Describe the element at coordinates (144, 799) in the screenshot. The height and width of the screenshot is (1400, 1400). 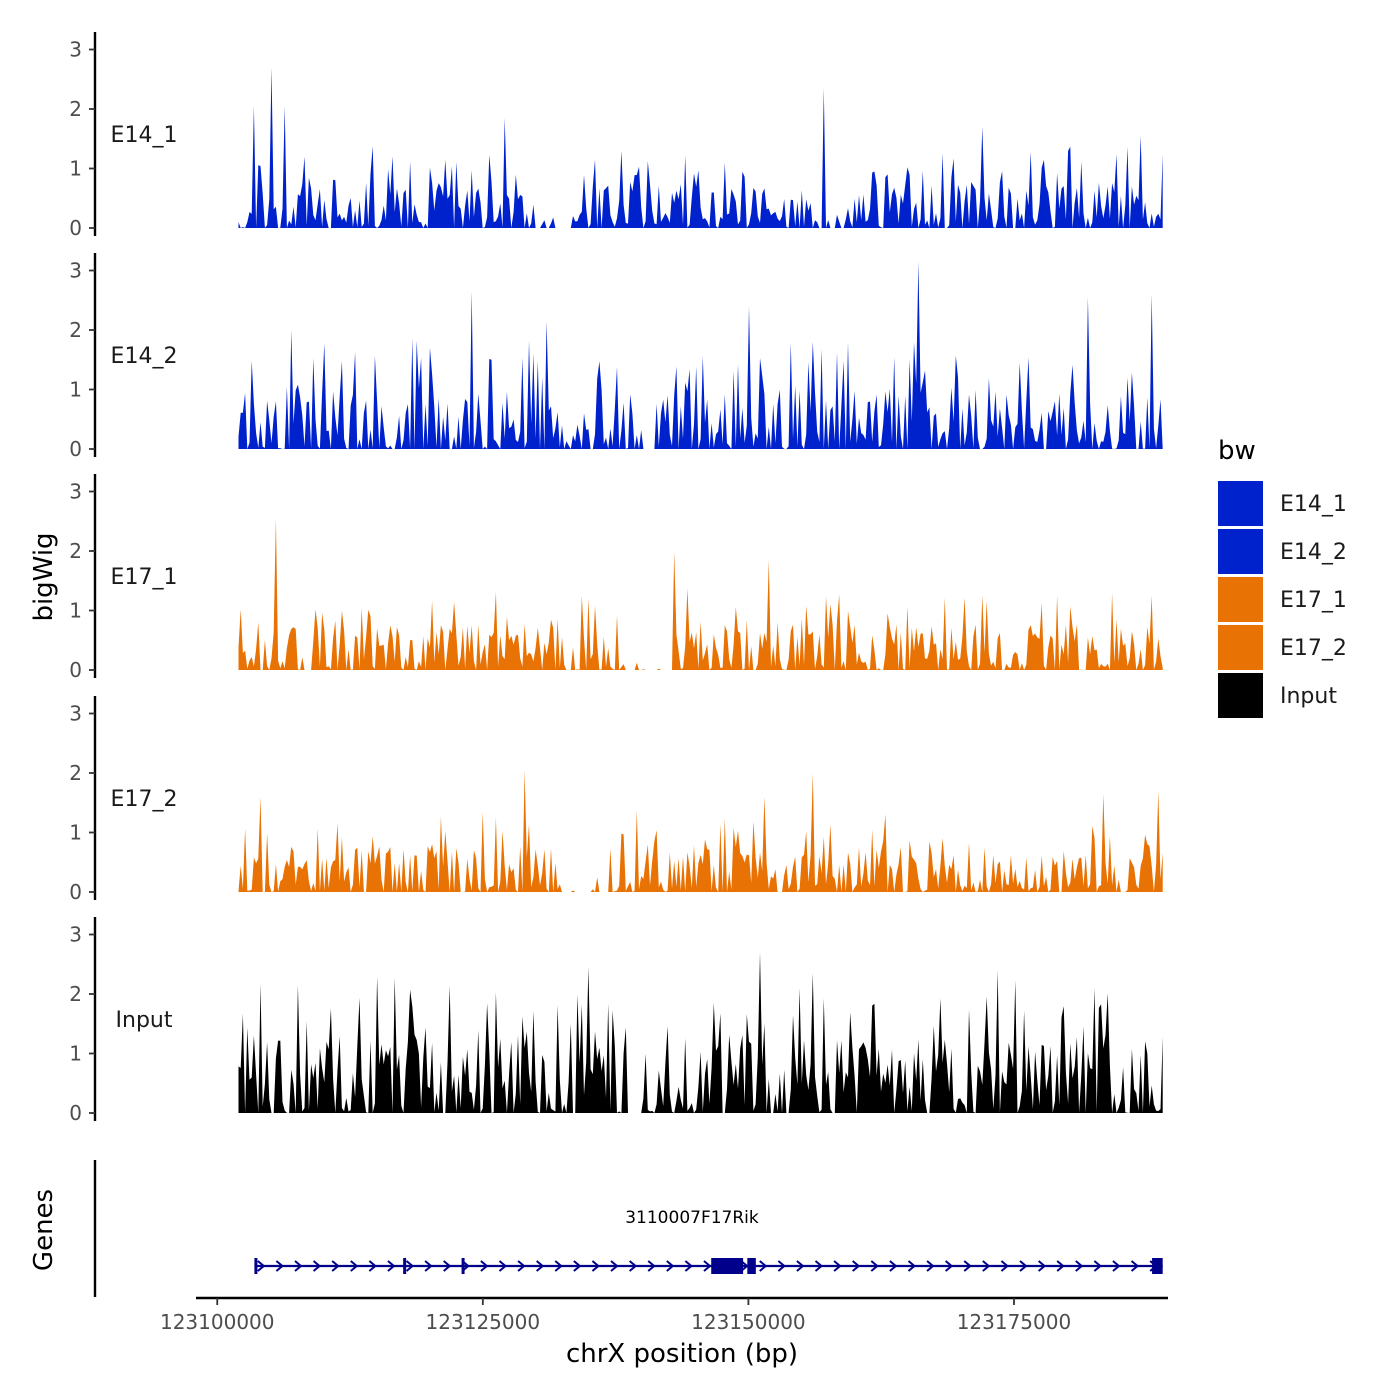
I see `track-label: E17_2` at that location.